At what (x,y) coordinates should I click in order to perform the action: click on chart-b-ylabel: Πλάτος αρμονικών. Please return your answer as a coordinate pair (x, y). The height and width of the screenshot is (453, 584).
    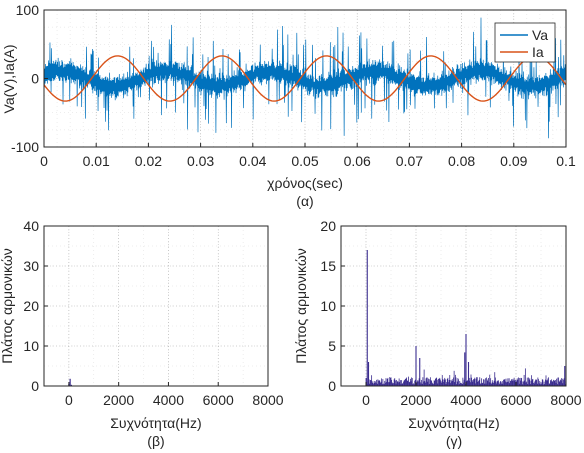
    Looking at the image, I should click on (7, 306).